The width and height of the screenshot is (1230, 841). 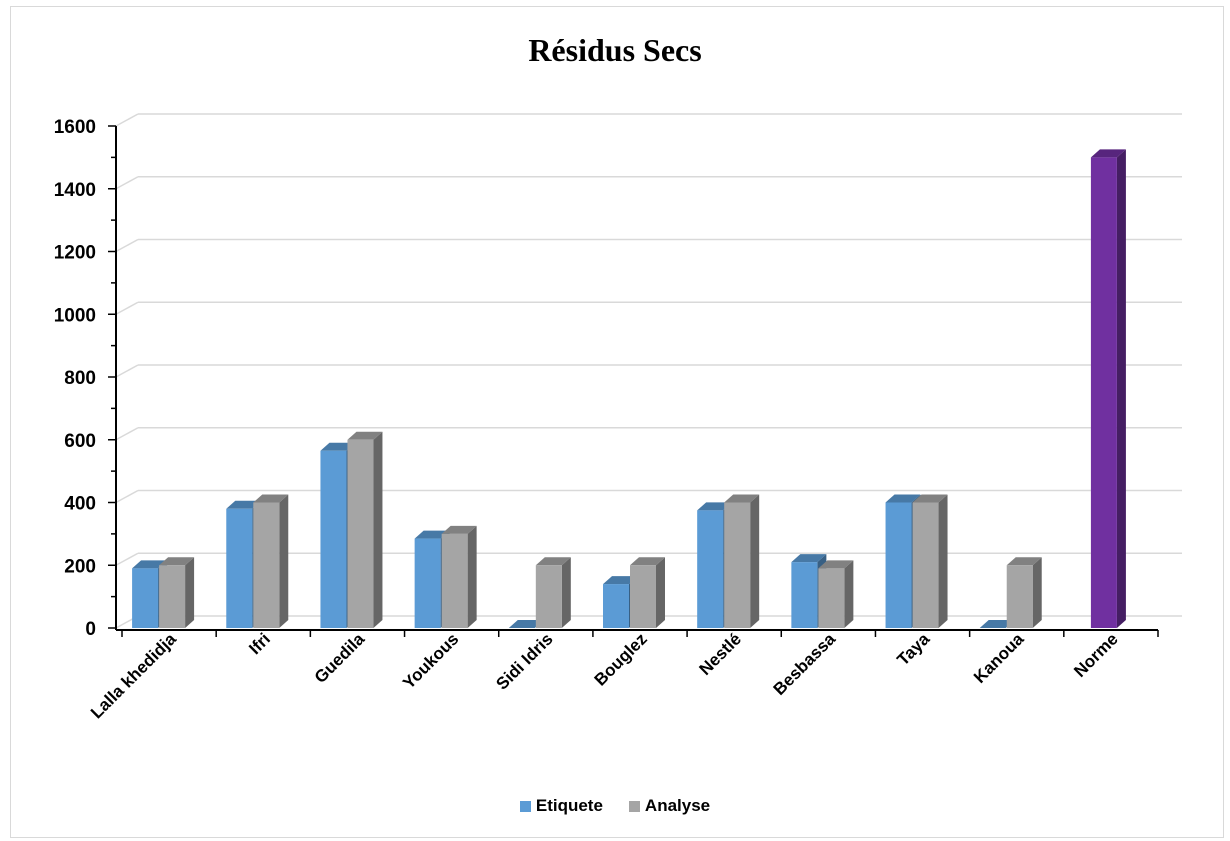 I want to click on y-tick-label: 800, so click(x=80, y=378).